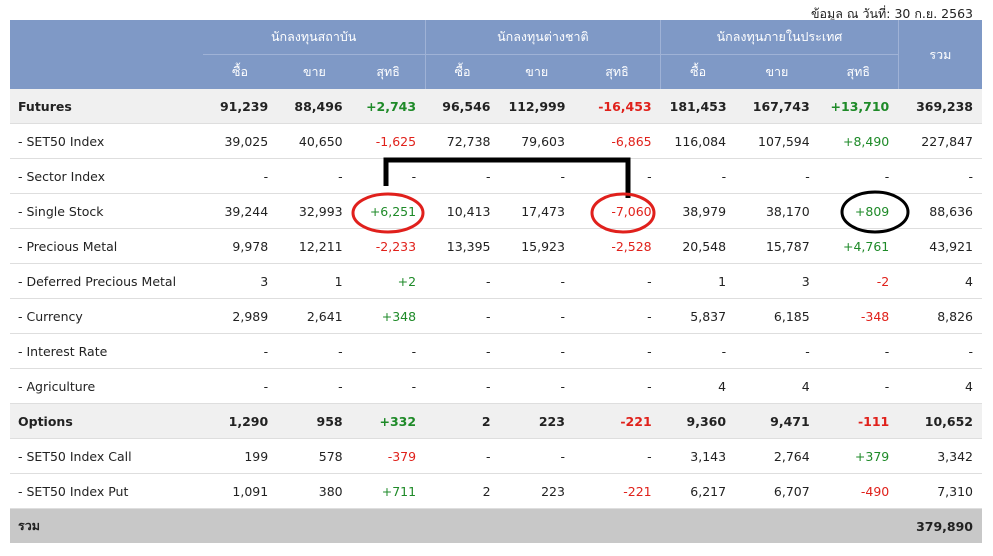 This screenshot has width=993, height=556. Describe the element at coordinates (106, 176) in the screenshot. I see `row-label: - Sector Index` at that location.